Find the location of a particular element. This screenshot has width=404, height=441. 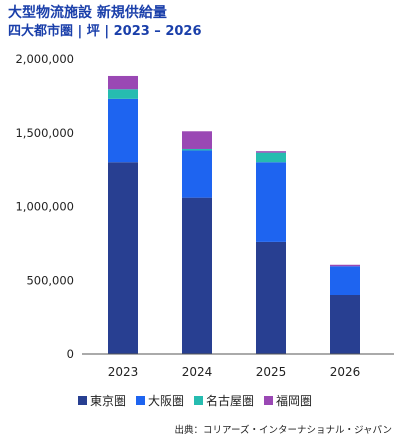

bar-segment-2026-s1 is located at coordinates (345, 280).